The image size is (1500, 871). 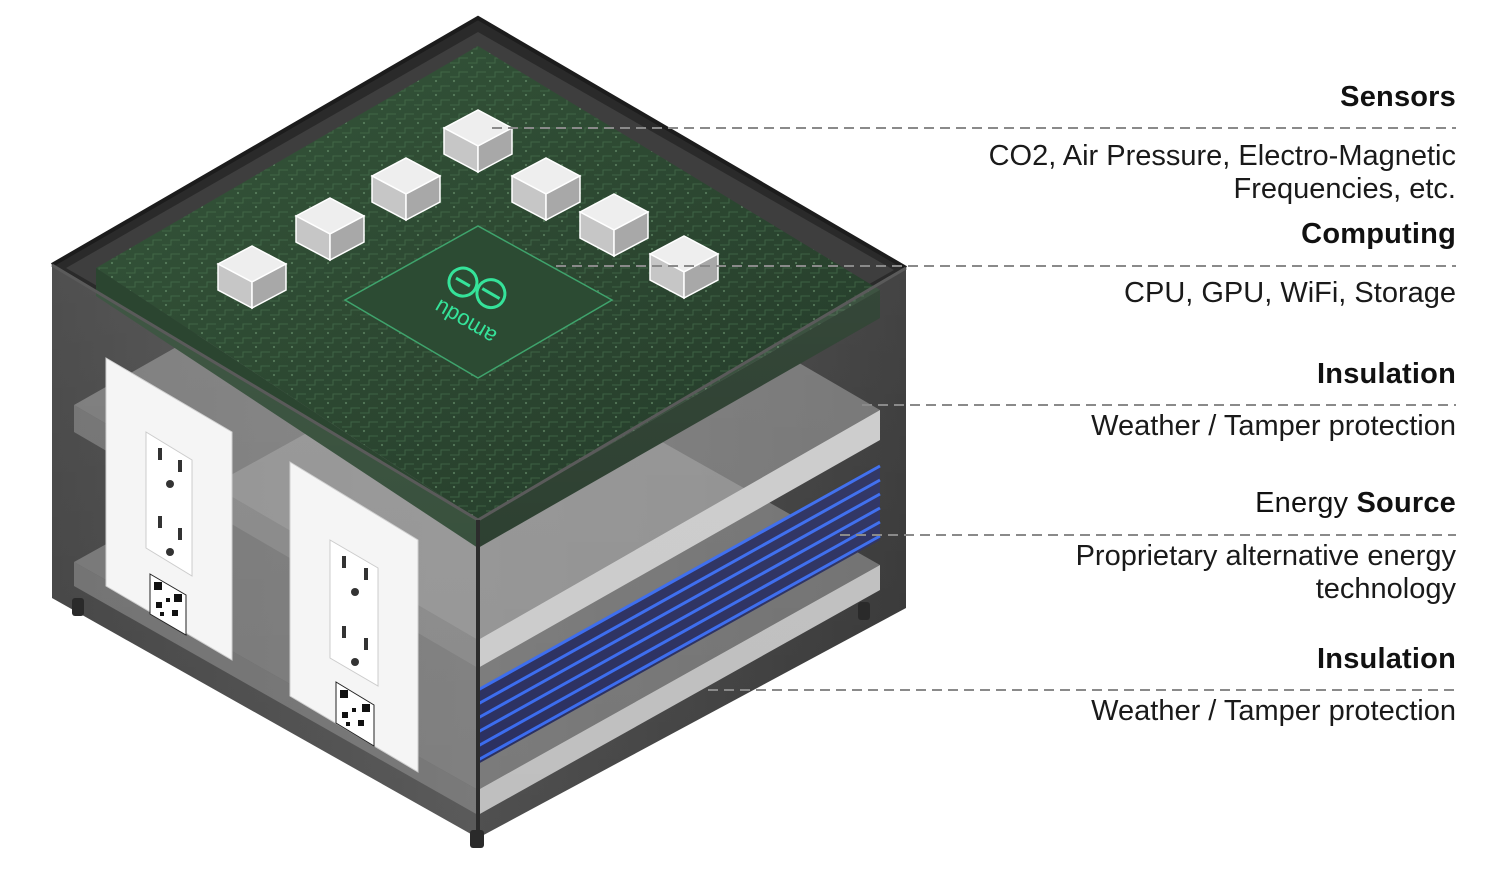 I want to click on insulation-top-title: Insulation, so click(x=1386, y=374).